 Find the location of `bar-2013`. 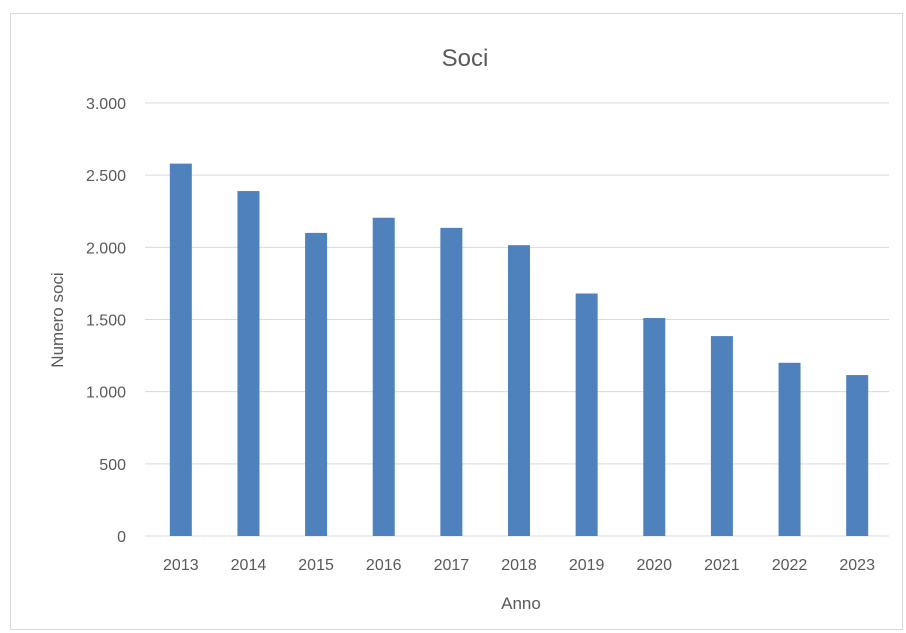

bar-2013 is located at coordinates (181, 350).